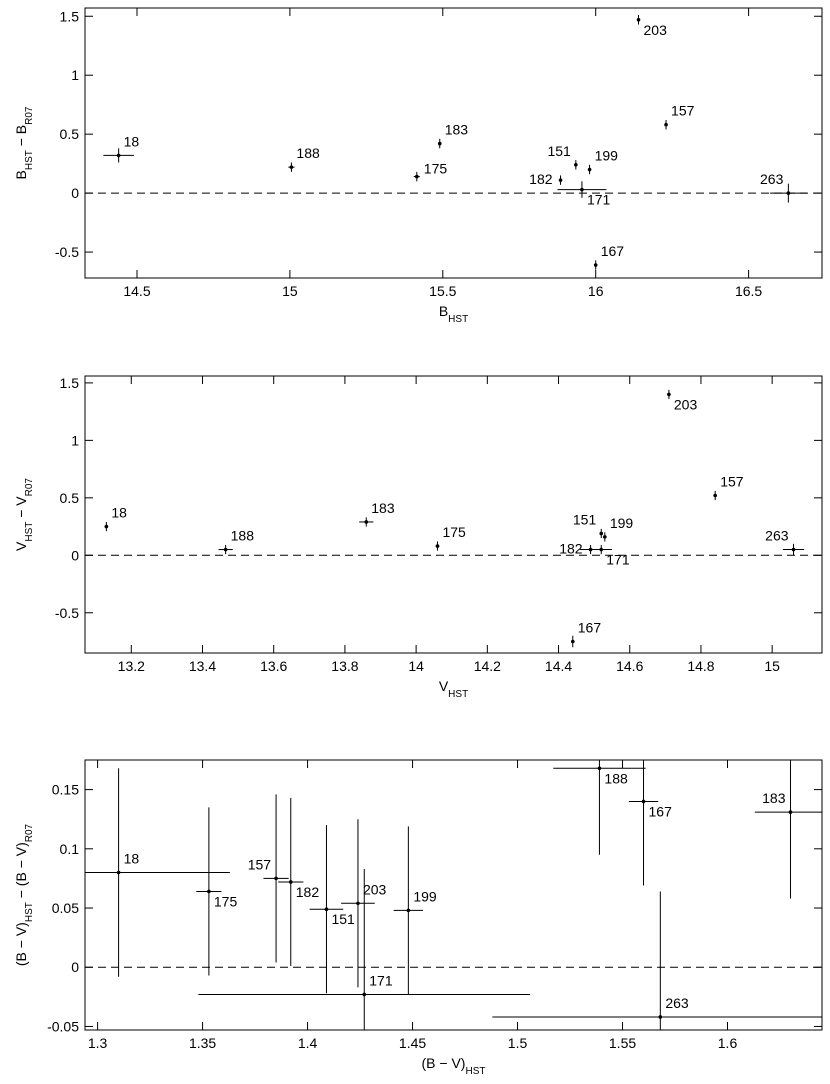  What do you see at coordinates (70, 849) in the screenshot?
I see `y-tick-label: 0.1` at bounding box center [70, 849].